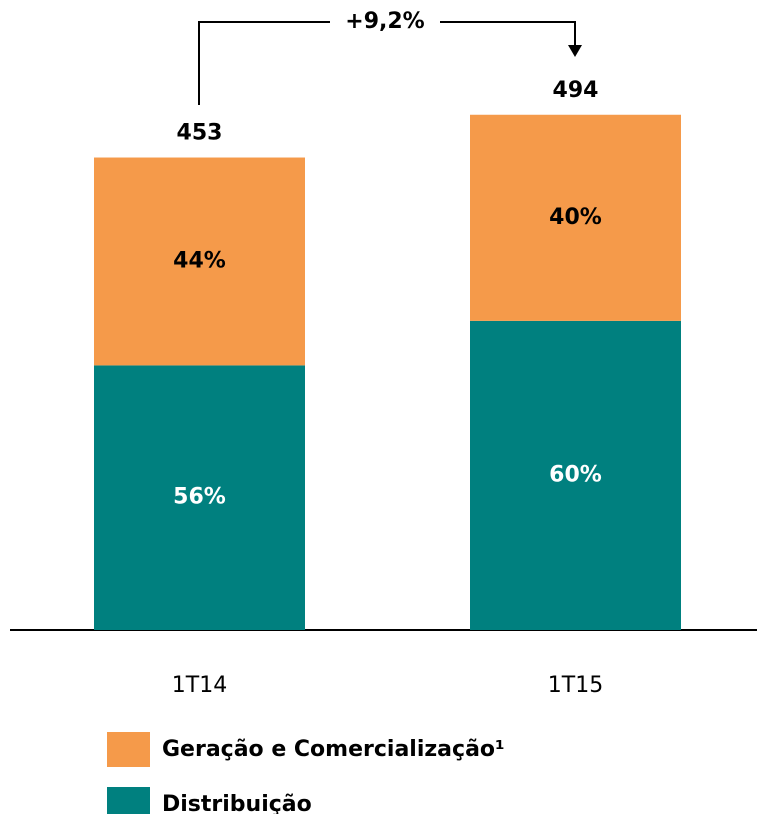 The image size is (759, 814). Describe the element at coordinates (576, 90) in the screenshot. I see `total-label: 494` at that location.